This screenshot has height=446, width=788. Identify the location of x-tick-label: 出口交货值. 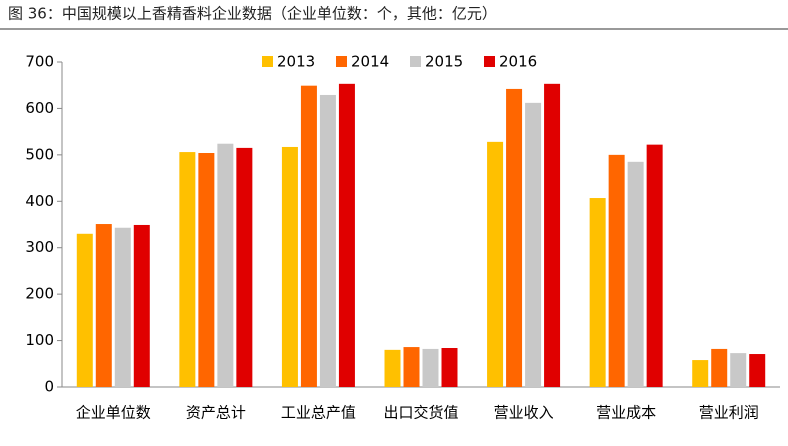
(420, 413).